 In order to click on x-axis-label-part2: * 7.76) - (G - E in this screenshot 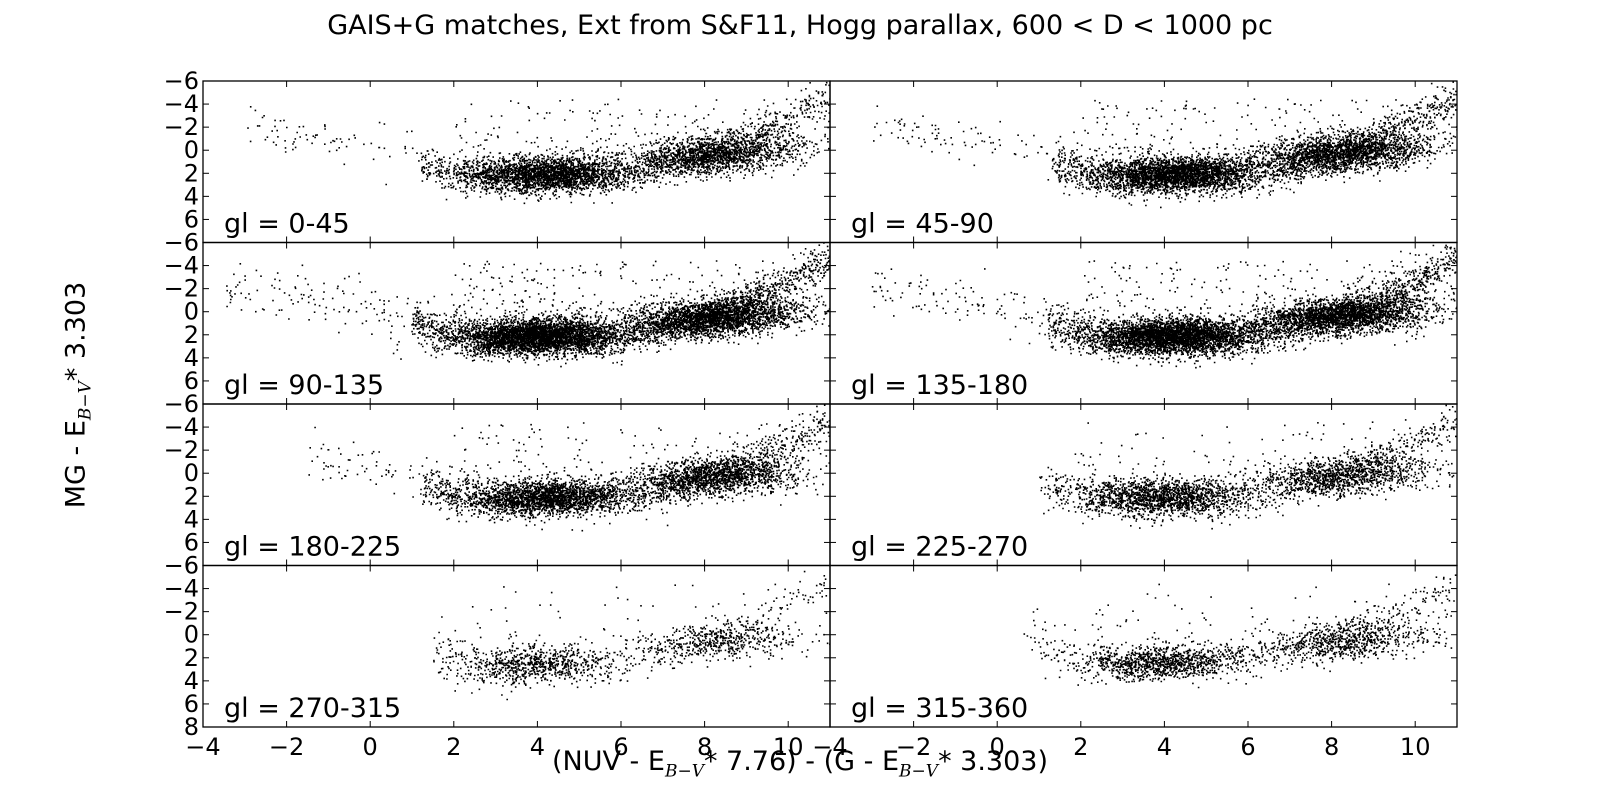, I will do `click(801, 761)`.